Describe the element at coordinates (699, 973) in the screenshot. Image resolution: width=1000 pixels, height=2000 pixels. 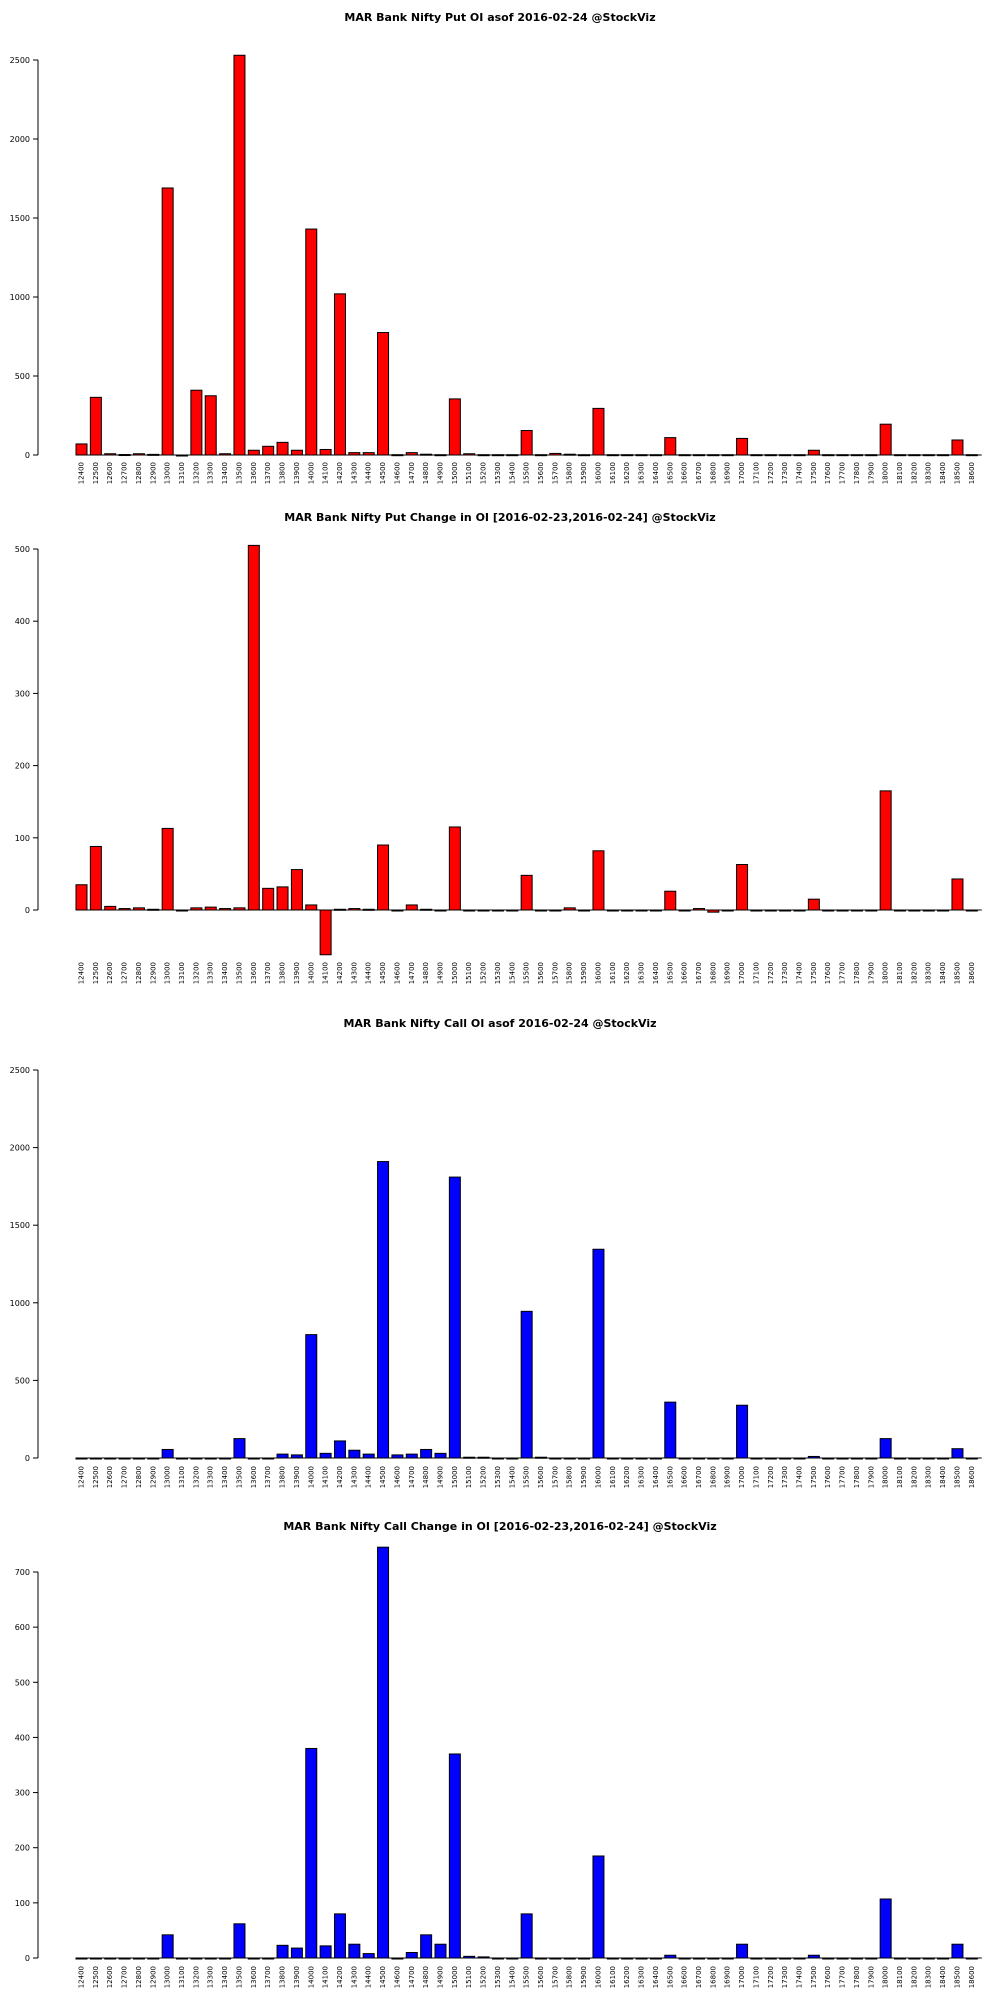
I see `x-tick-label: 16700` at that location.